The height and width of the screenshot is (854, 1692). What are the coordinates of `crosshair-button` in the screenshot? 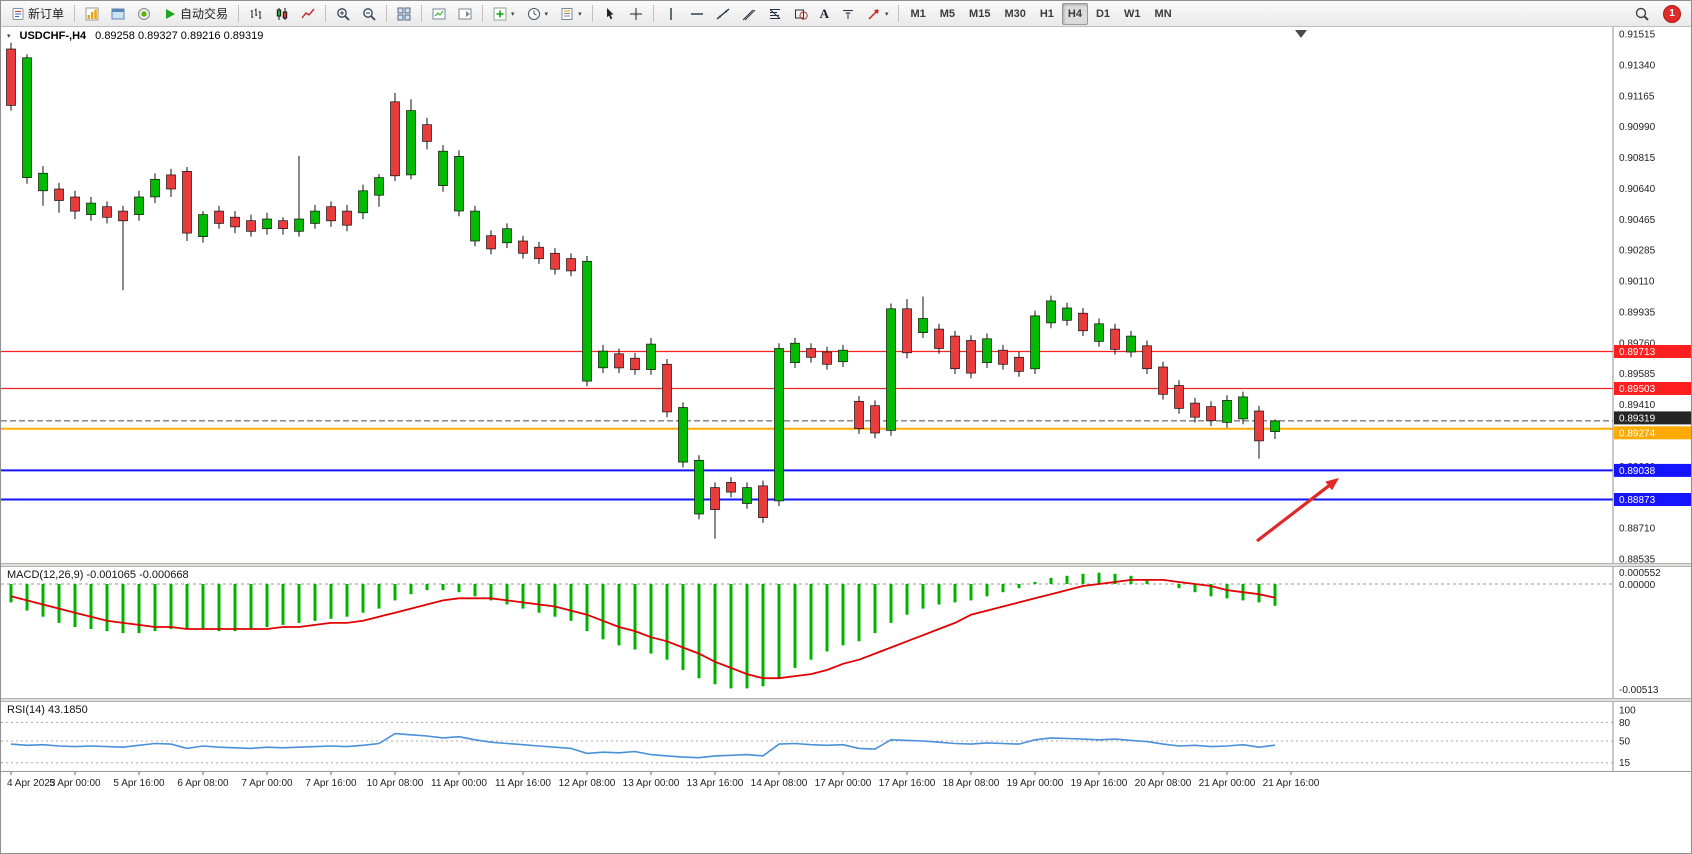 It's located at (636, 14).